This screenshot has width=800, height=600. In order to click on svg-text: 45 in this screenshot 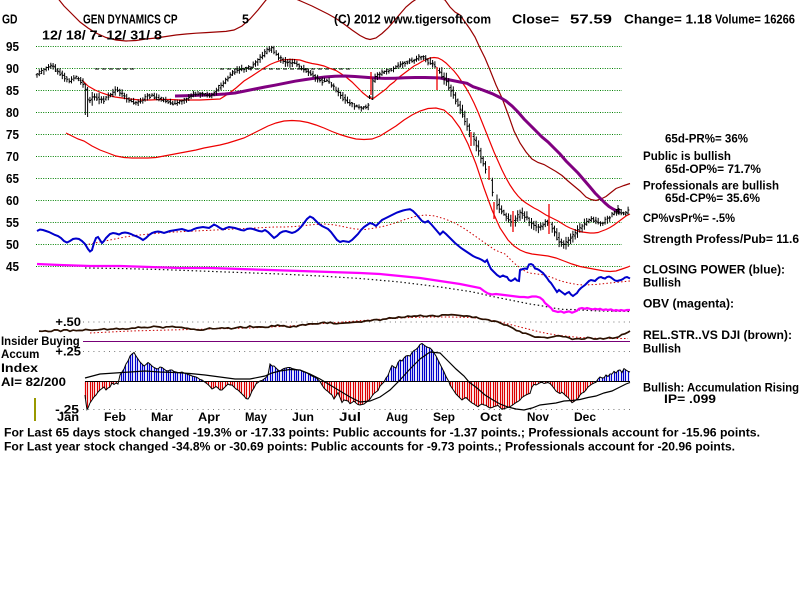, I will do `click(12, 266)`.